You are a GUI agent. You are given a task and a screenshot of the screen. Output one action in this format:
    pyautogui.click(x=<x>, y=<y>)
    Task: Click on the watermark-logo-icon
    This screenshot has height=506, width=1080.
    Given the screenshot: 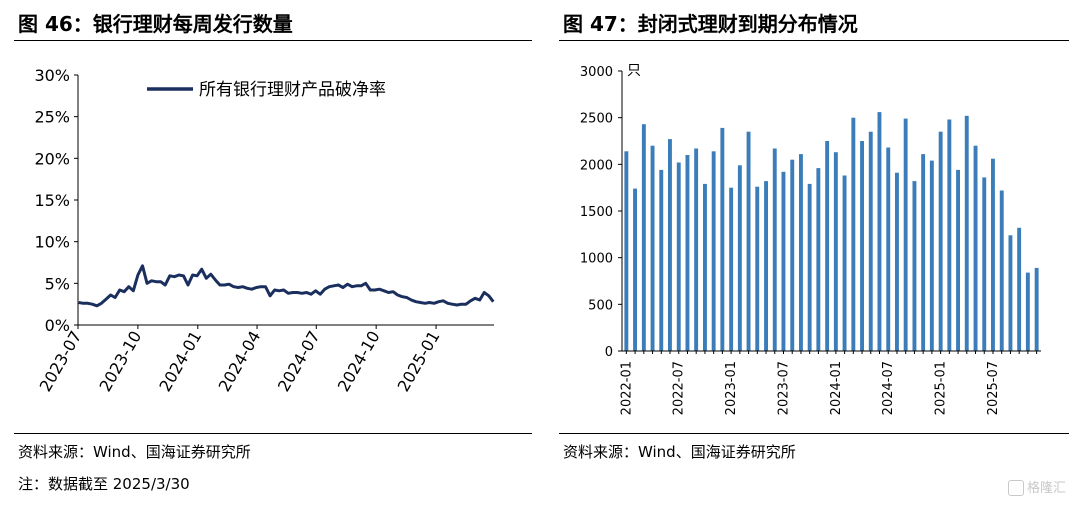 What is the action you would take?
    pyautogui.click(x=1015, y=488)
    